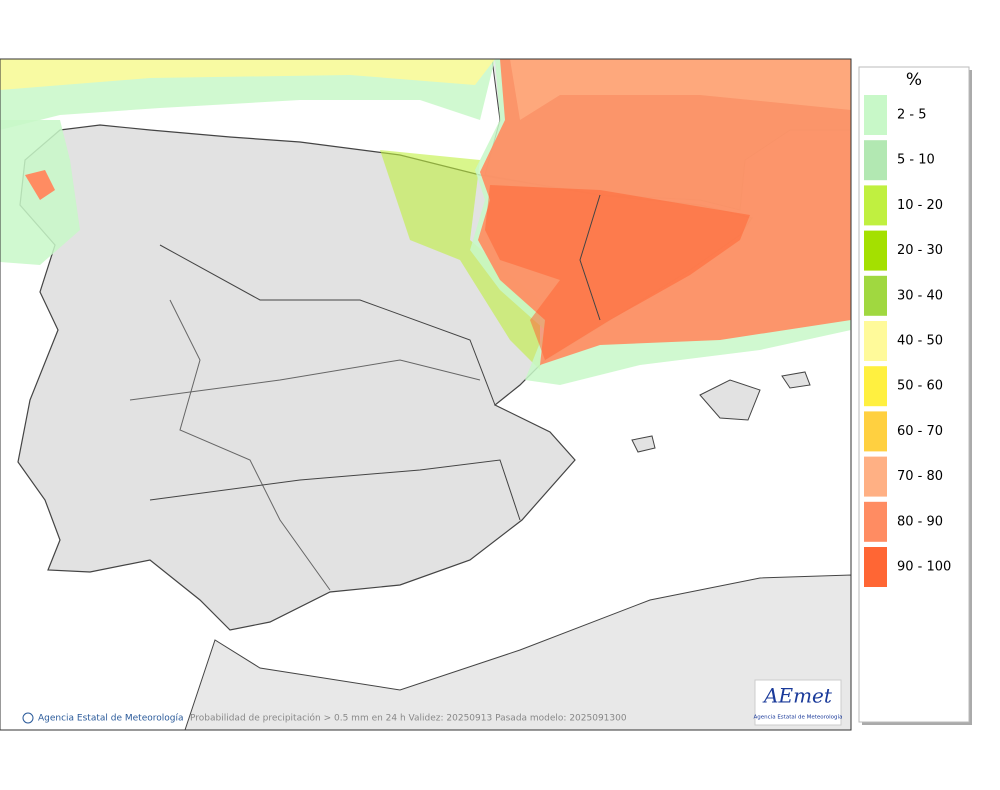 This screenshot has height=790, width=1000. What do you see at coordinates (920, 341) in the screenshot?
I see `legend-label: 40 - 50` at bounding box center [920, 341].